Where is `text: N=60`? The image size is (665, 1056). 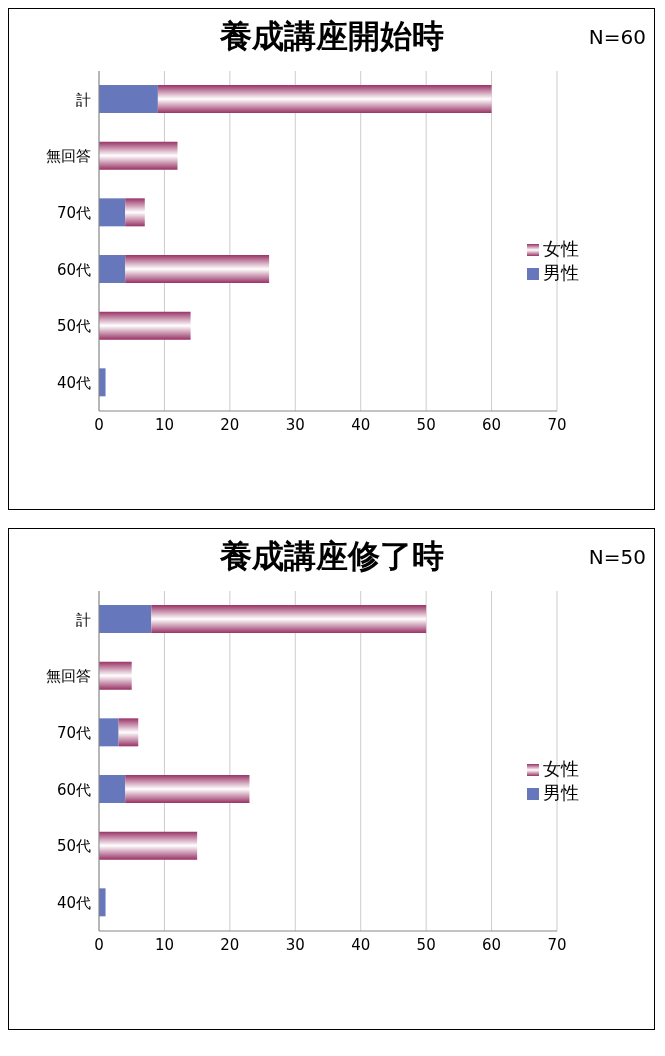 text: N=60 is located at coordinates (617, 37).